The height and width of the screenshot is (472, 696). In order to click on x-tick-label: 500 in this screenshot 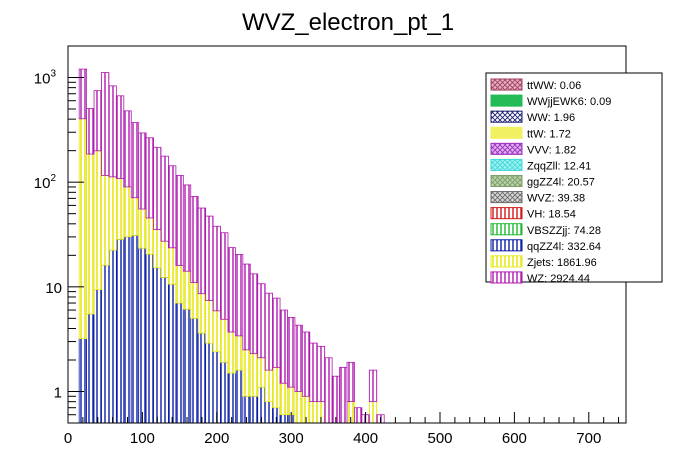, I will do `click(439, 438)`.